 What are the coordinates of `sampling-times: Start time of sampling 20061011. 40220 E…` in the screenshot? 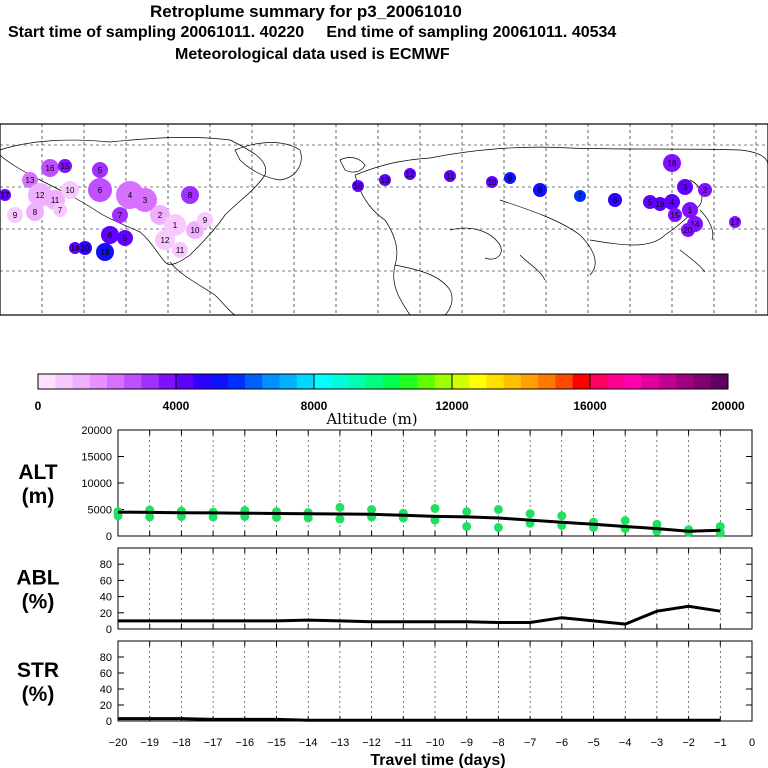 It's located at (312, 32).